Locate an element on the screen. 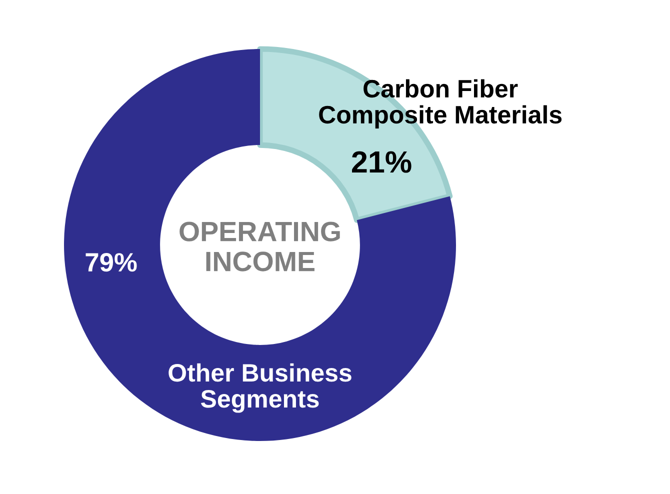  slice-label: Other Business Segments is located at coordinates (260, 388).